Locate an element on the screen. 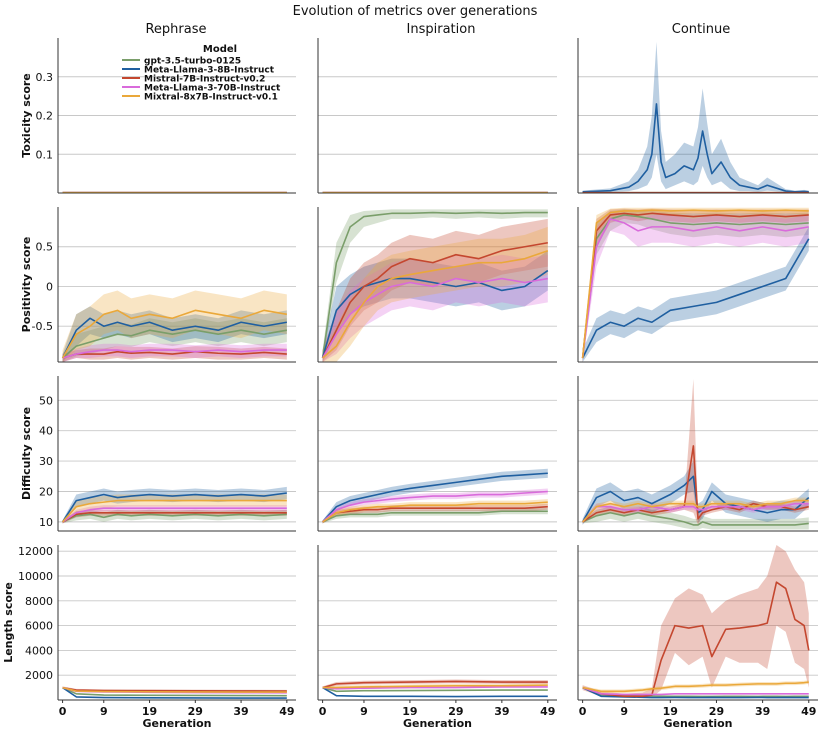  legend-label-gpt-3.5-turbo-0125: gpt-3.5-turbo-0125 is located at coordinates (192, 62).